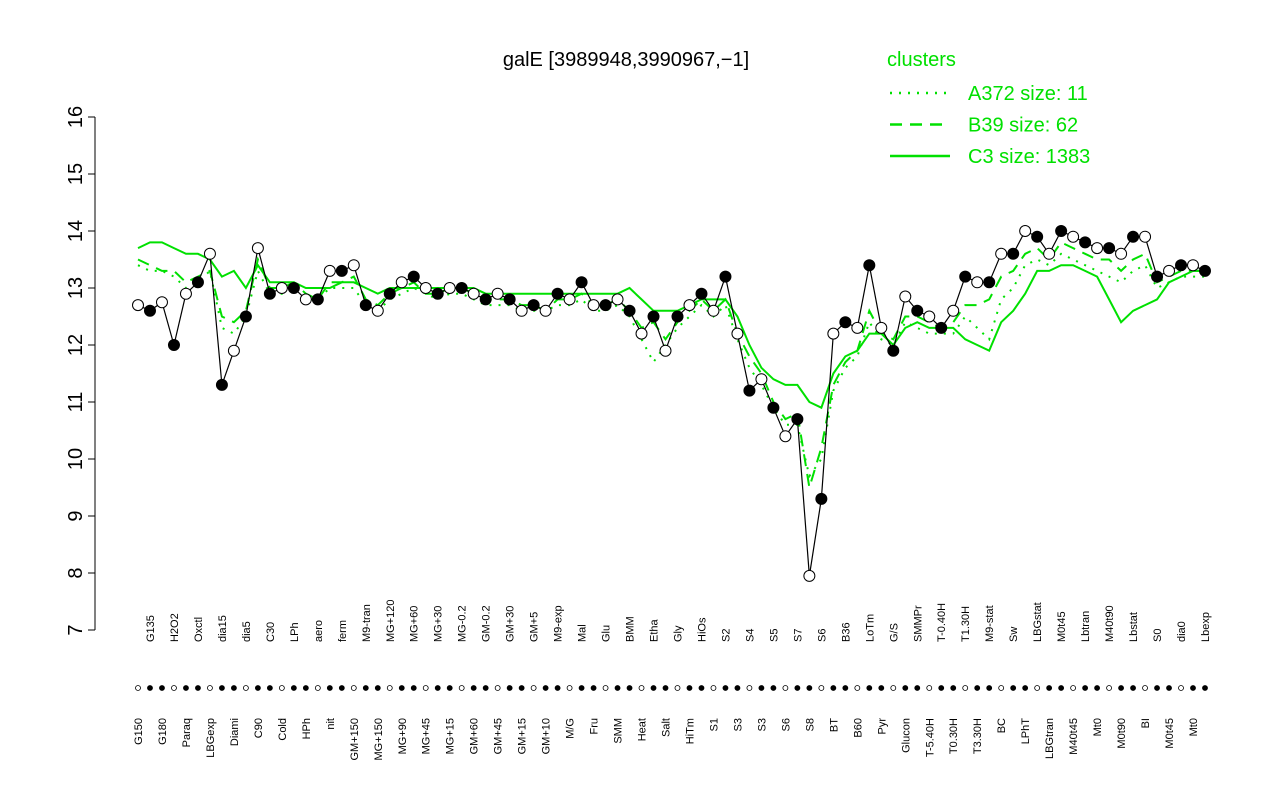 Image resolution: width=1280 pixels, height=800 pixels. I want to click on x-tick-label: M0t45, so click(1170, 733).